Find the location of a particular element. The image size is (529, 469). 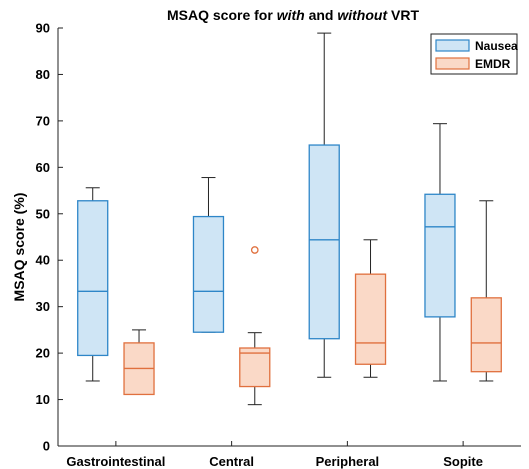

x-tick-label: Sopite is located at coordinates (463, 461).